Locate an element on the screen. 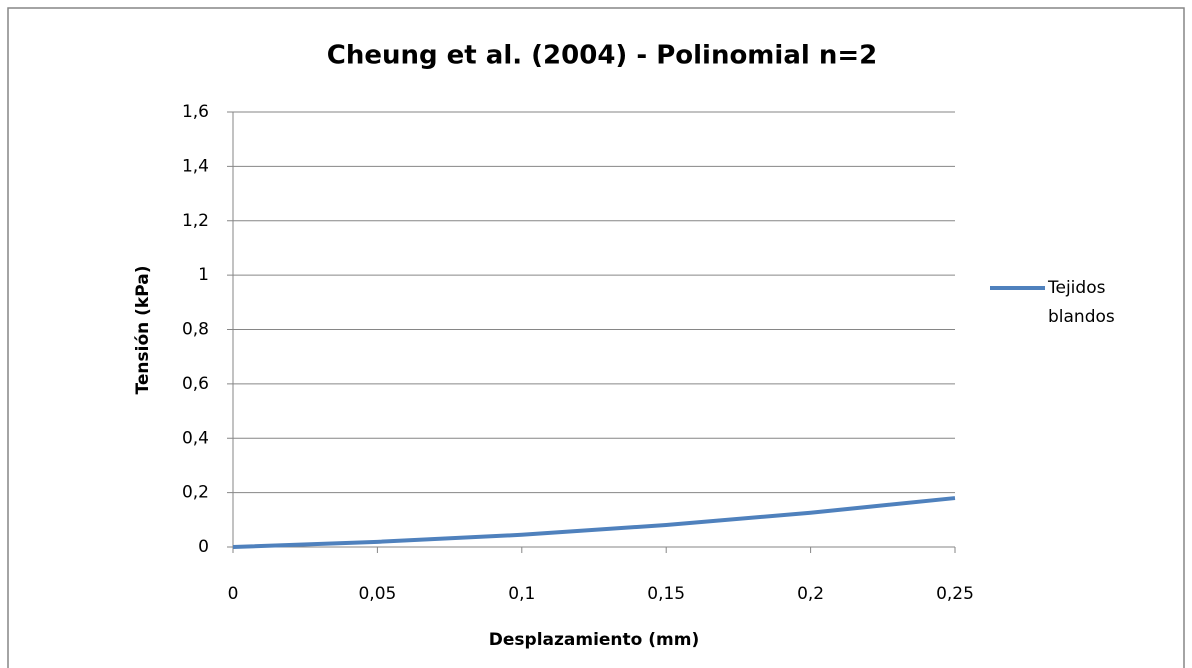  y-tick-label: 0,2 is located at coordinates (195, 493).